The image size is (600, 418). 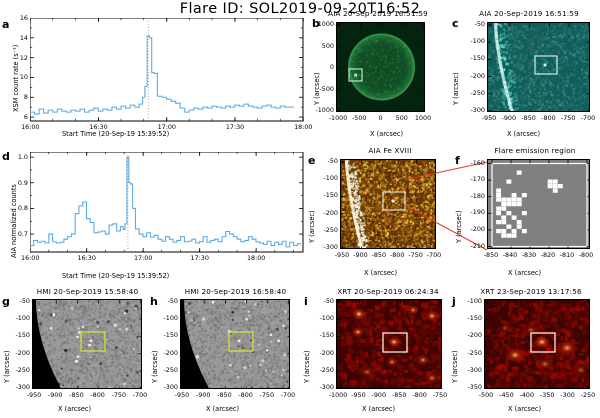 I want to click on panel-h-xlabel: X (arcsec), so click(x=223, y=409).